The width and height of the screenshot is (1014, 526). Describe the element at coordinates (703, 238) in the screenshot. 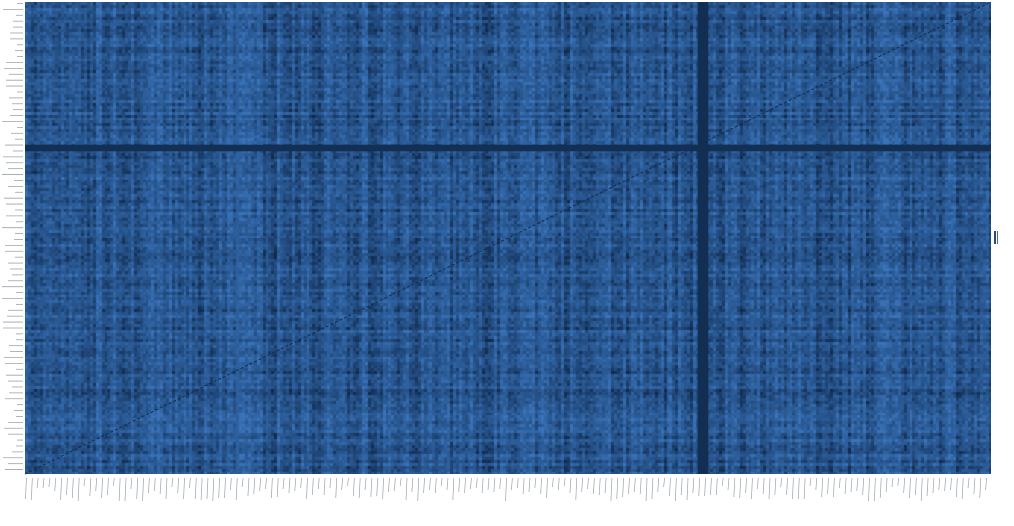

I see `dark-column-band` at that location.